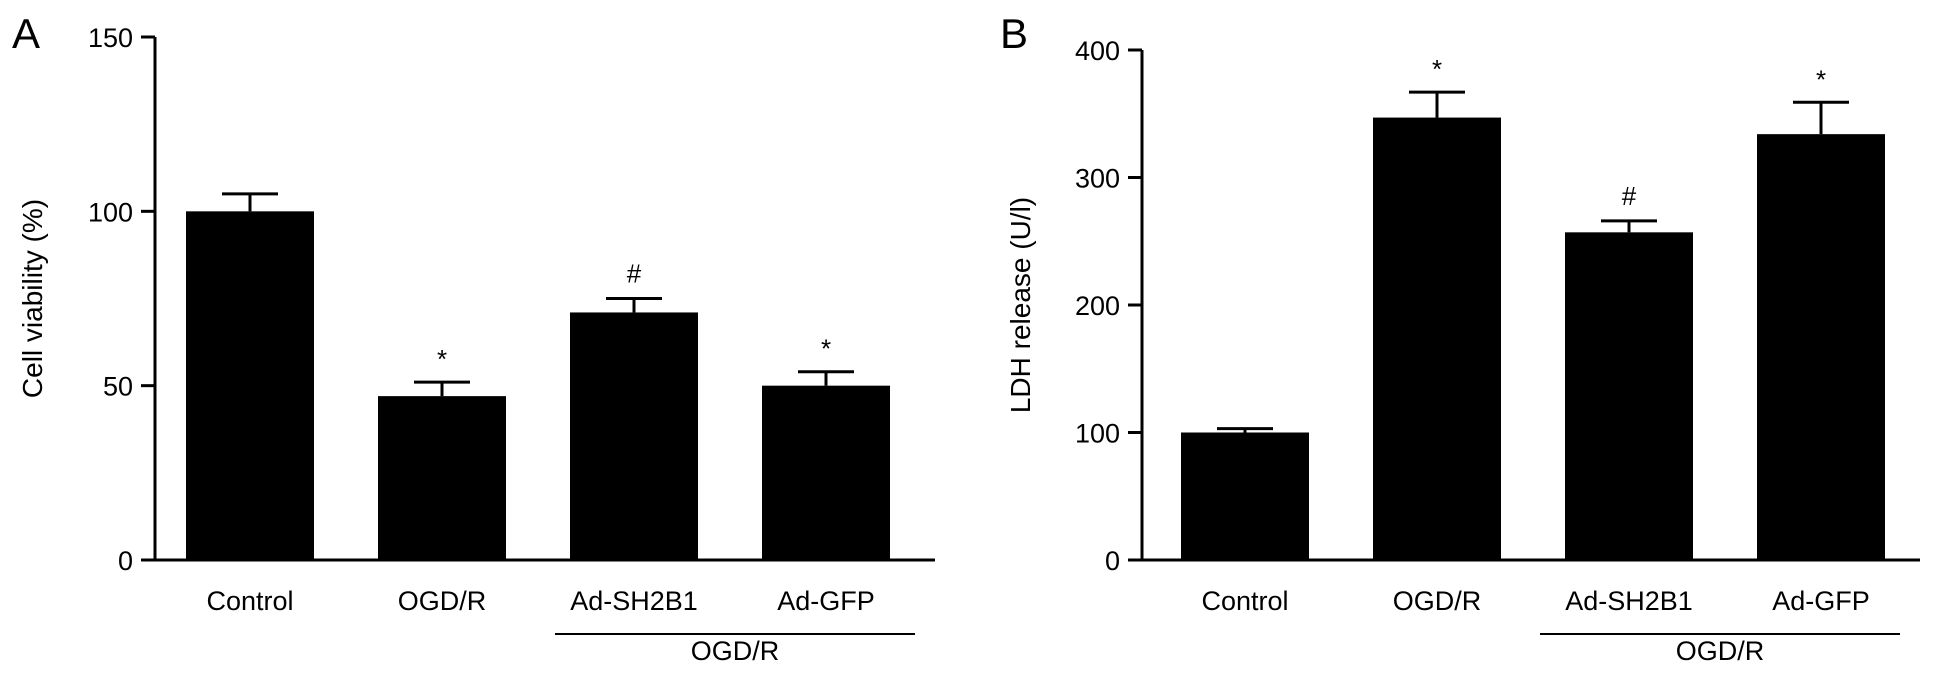 The height and width of the screenshot is (693, 1937). Describe the element at coordinates (1097, 51) in the screenshot. I see `y-tick-label: 400` at that location.